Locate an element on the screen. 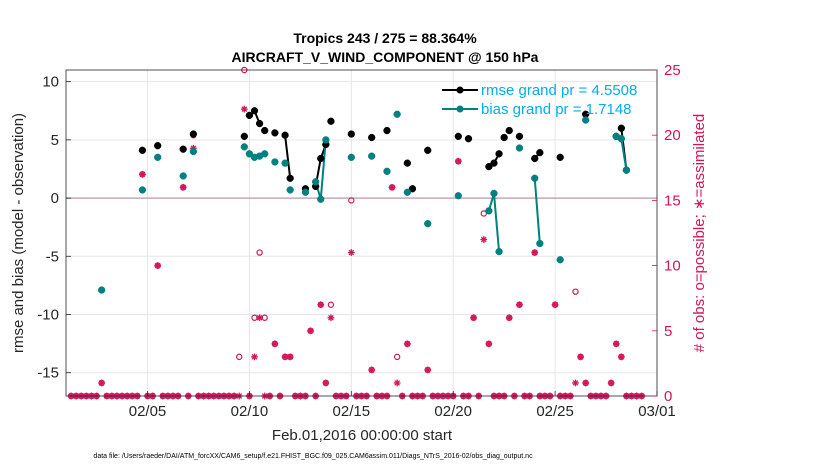 The image size is (830, 470). legend-bias-label: bias grand pr = 1.7148 is located at coordinates (556, 109).